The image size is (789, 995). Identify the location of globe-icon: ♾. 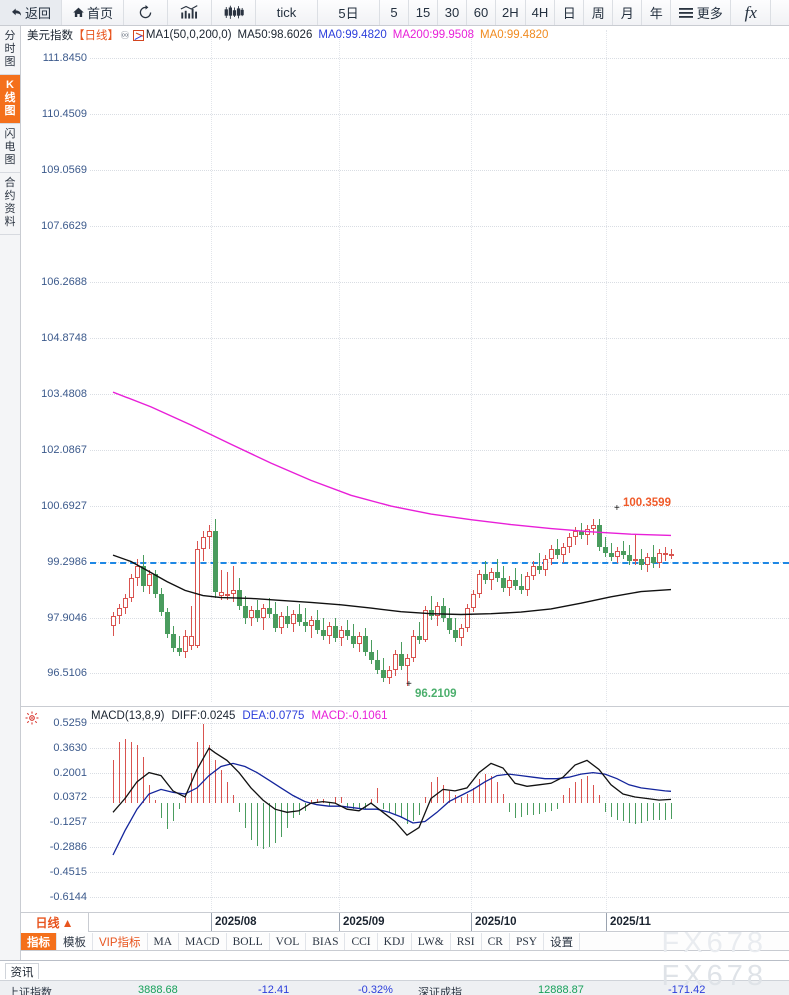
(125, 35).